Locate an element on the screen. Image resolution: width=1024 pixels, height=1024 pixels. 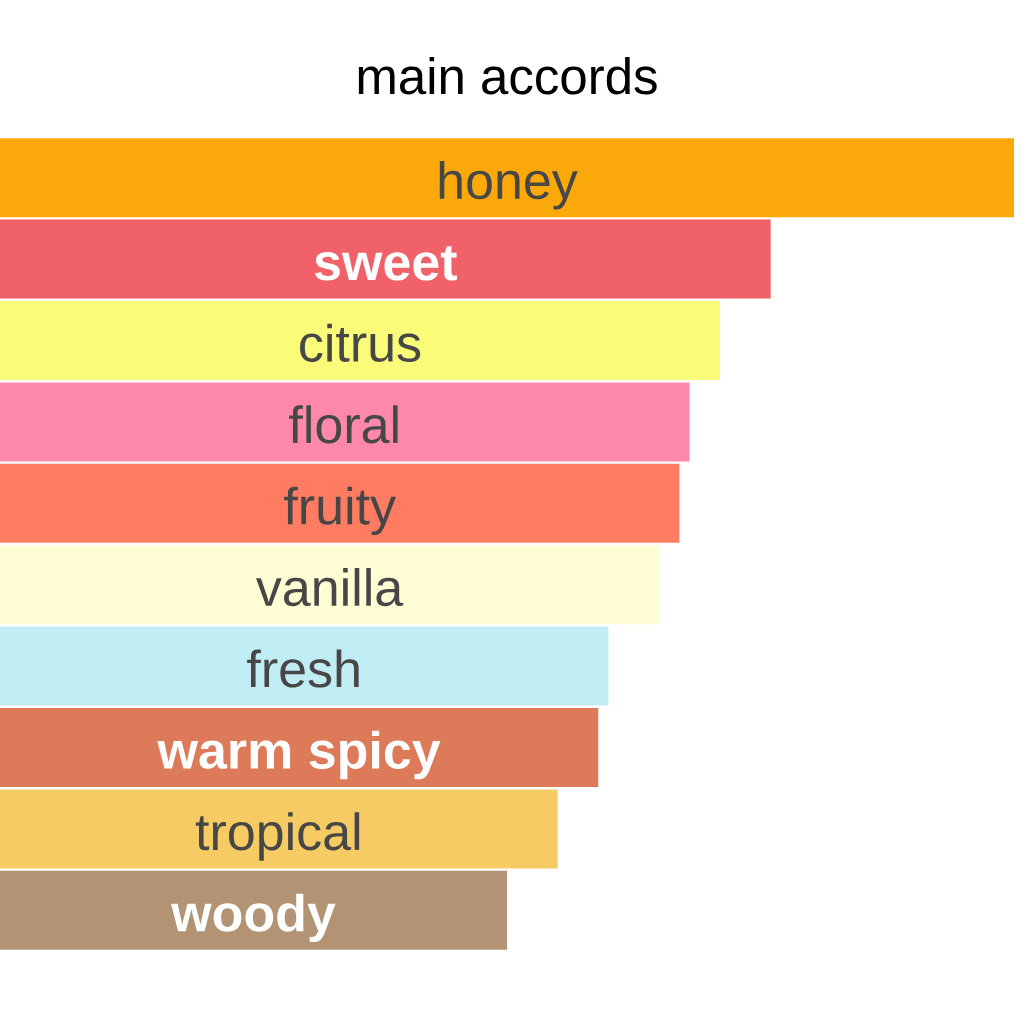
y-tick-label: fresh is located at coordinates (303, 668).